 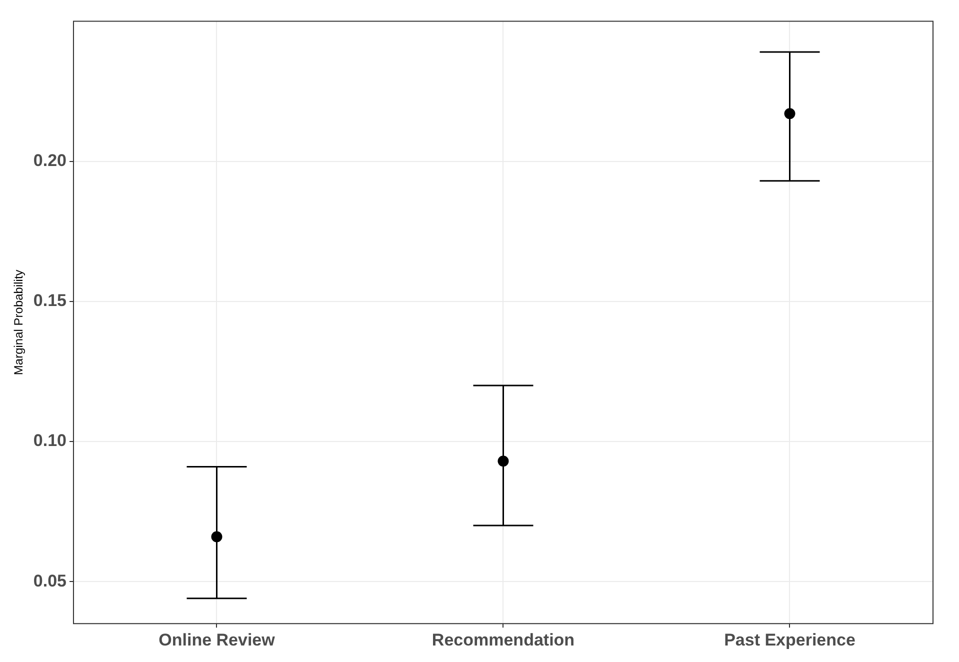 I want to click on x-tick-label: Past Experience, so click(x=790, y=640).